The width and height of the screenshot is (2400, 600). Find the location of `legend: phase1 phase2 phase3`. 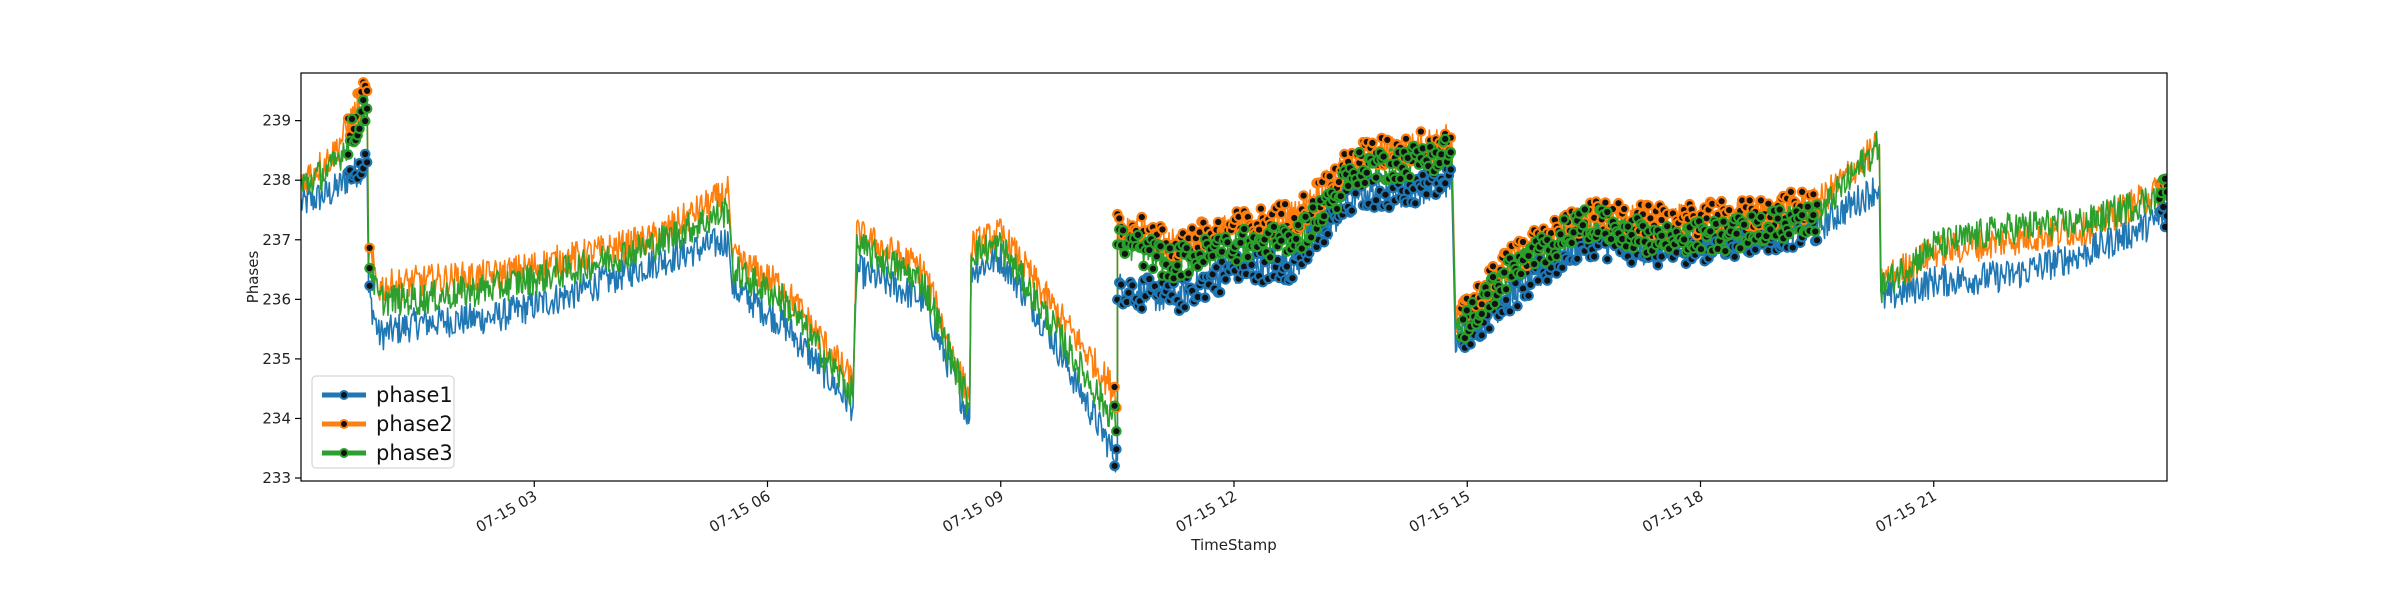

legend: phase1 phase2 phase3 is located at coordinates (383, 422).